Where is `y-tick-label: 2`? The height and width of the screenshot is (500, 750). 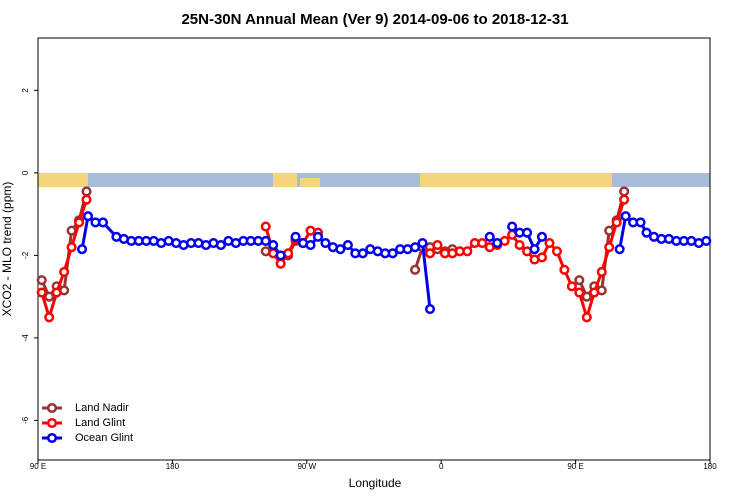 y-tick-label: 2 is located at coordinates (25, 90).